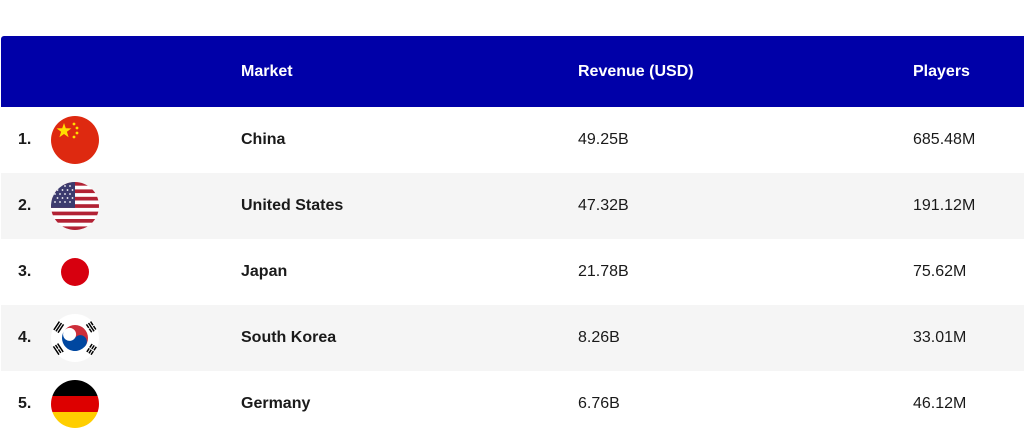 The image size is (1024, 437). Describe the element at coordinates (75, 404) in the screenshot. I see `germany-flag-icon` at that location.